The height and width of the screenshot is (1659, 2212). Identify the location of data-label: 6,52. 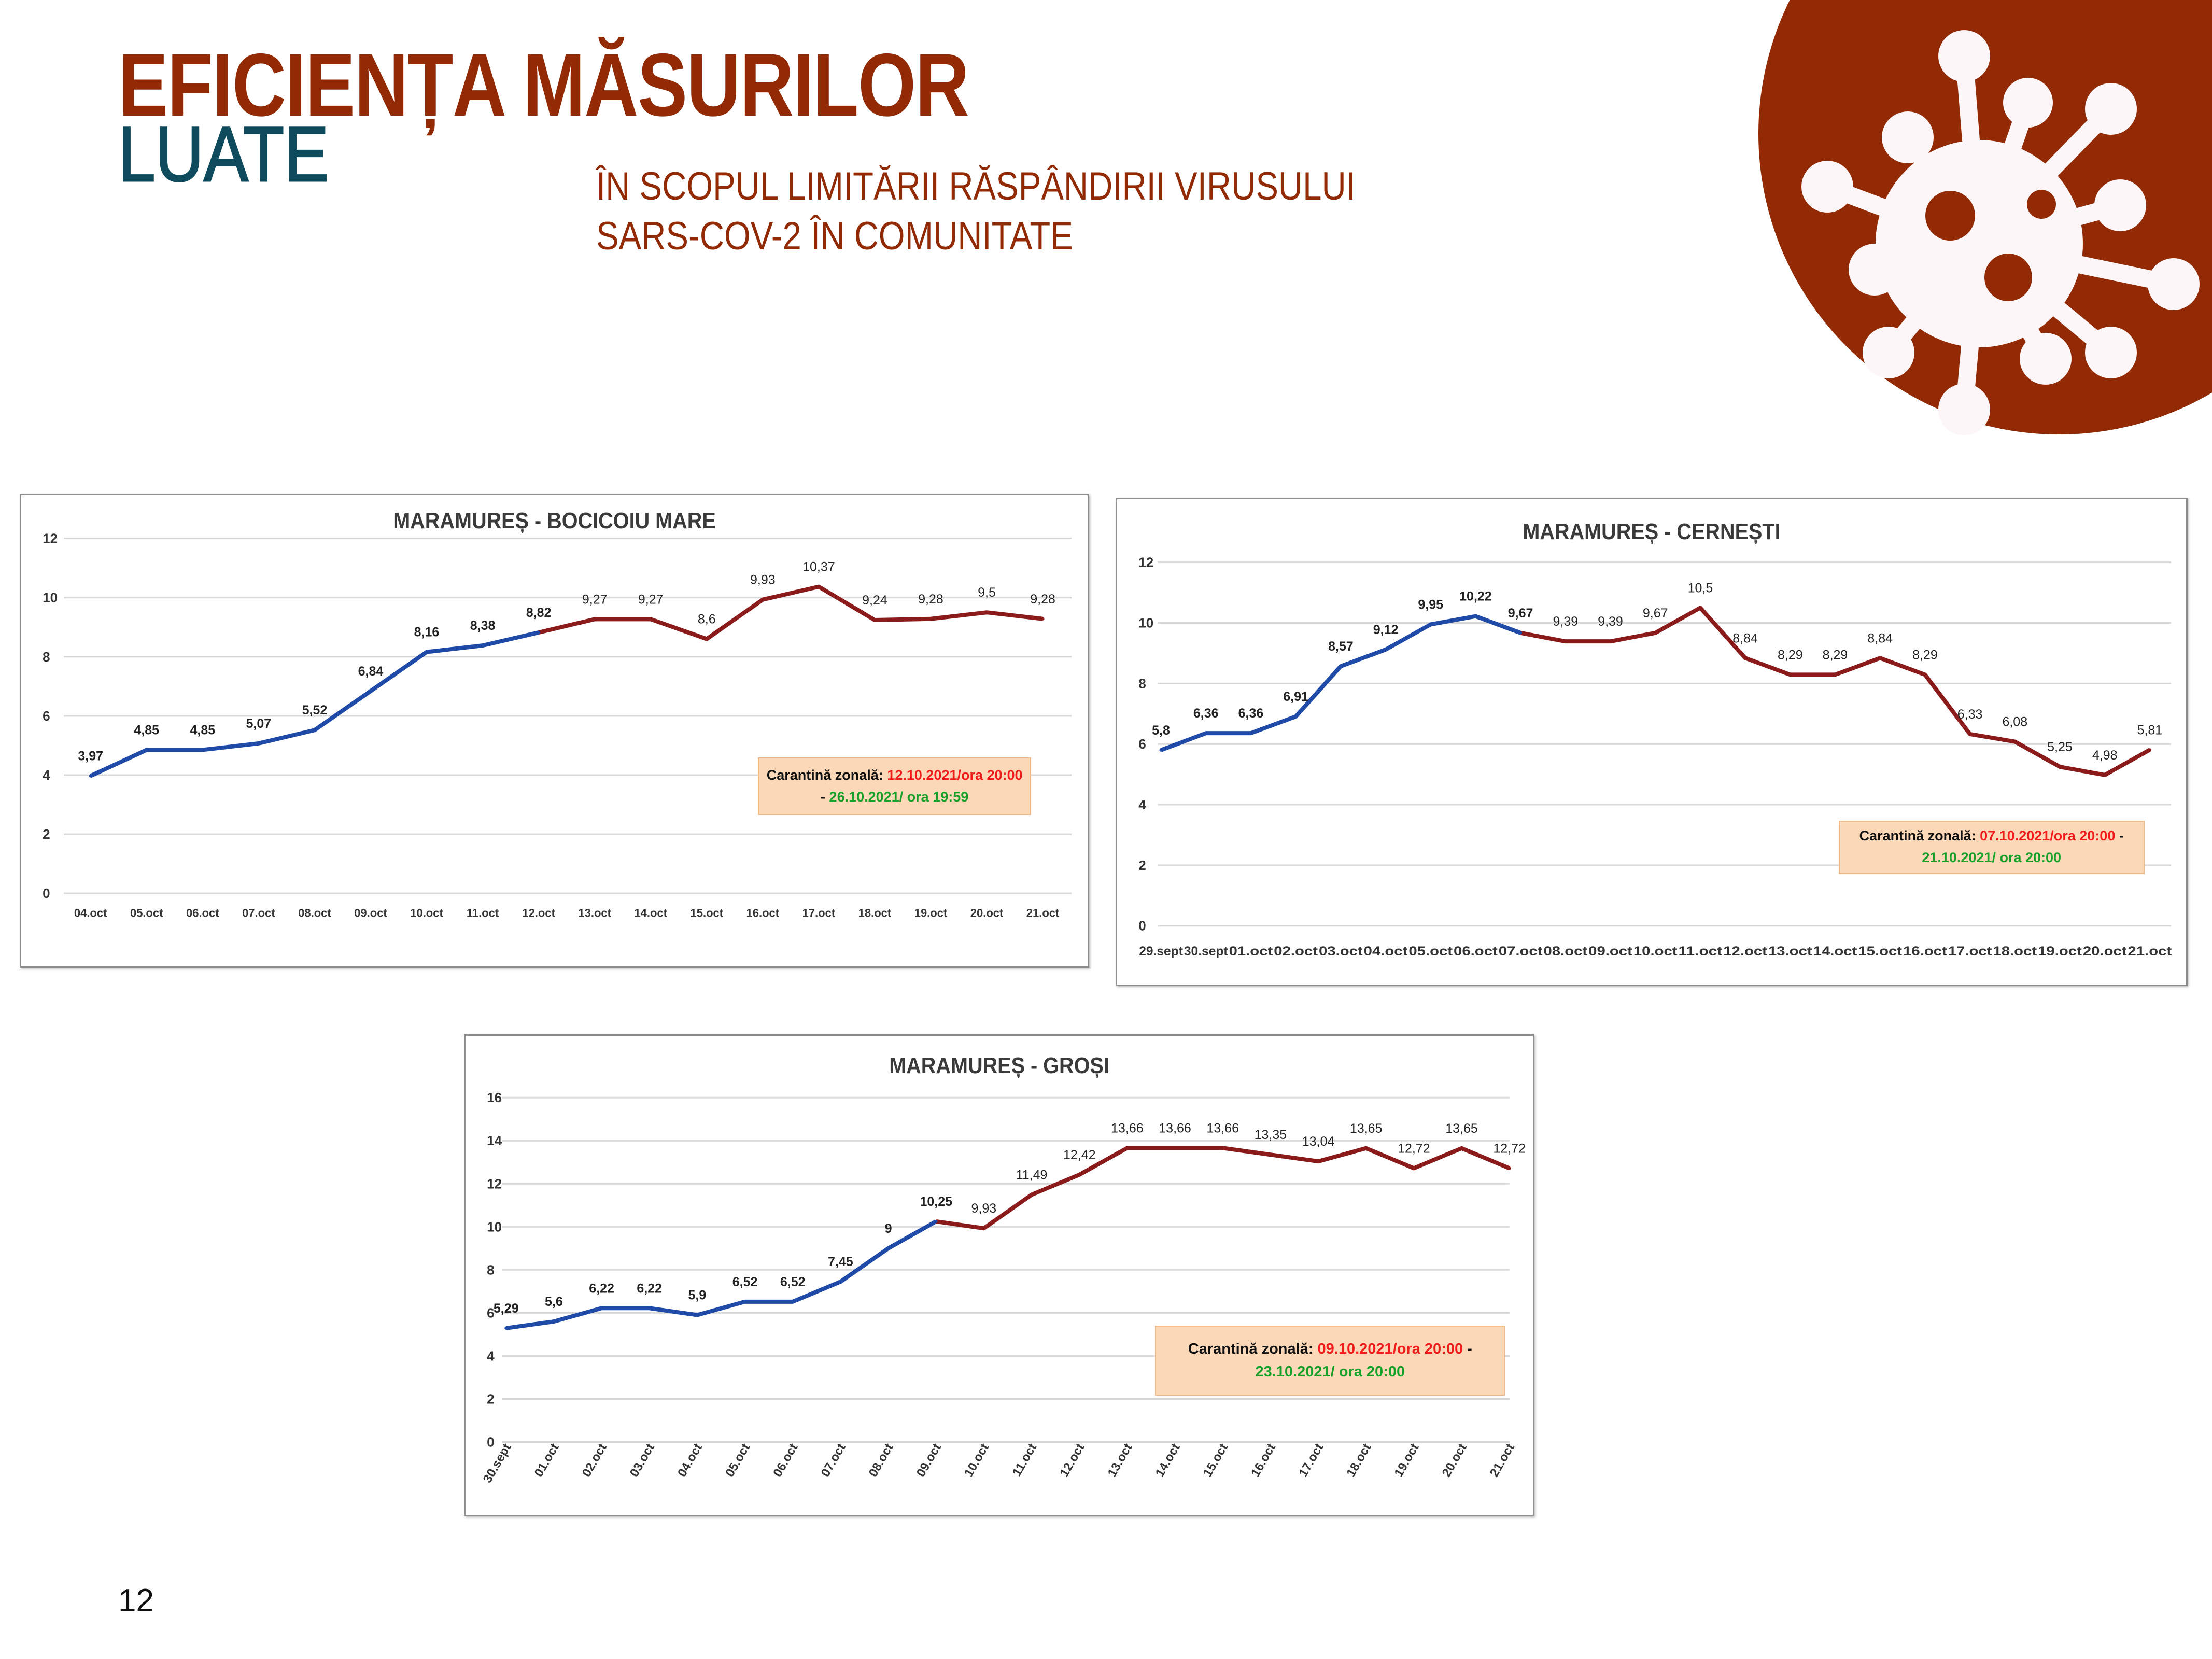
(745, 1282).